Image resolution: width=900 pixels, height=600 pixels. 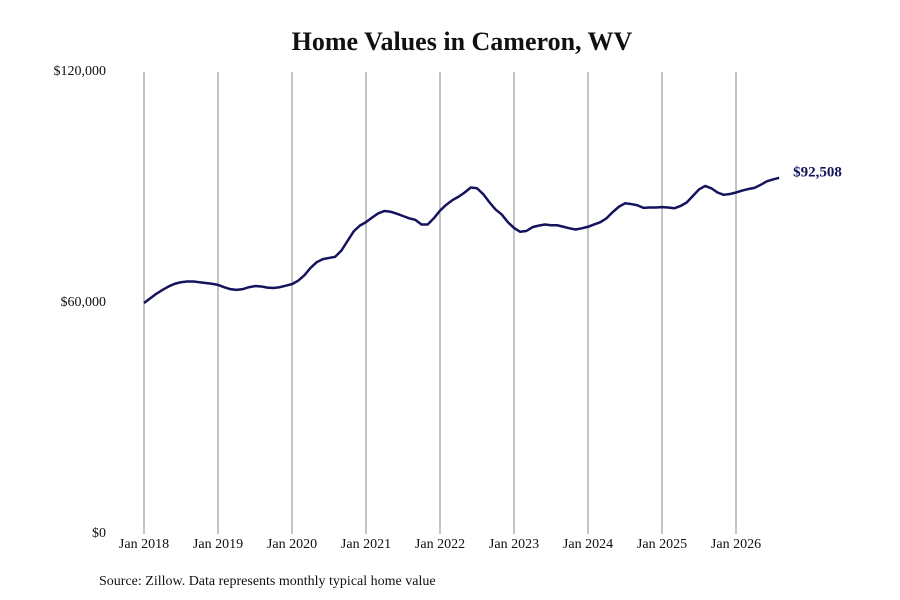 What do you see at coordinates (292, 544) in the screenshot?
I see `x-tick-label: Jan 2020` at bounding box center [292, 544].